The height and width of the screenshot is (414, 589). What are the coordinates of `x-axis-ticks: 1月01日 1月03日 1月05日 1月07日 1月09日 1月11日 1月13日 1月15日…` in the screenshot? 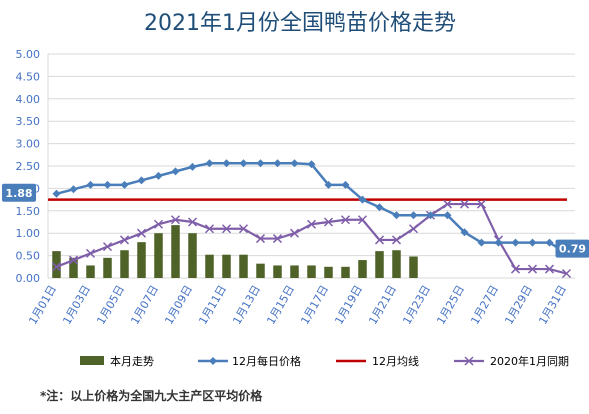 It's located at (297, 305).